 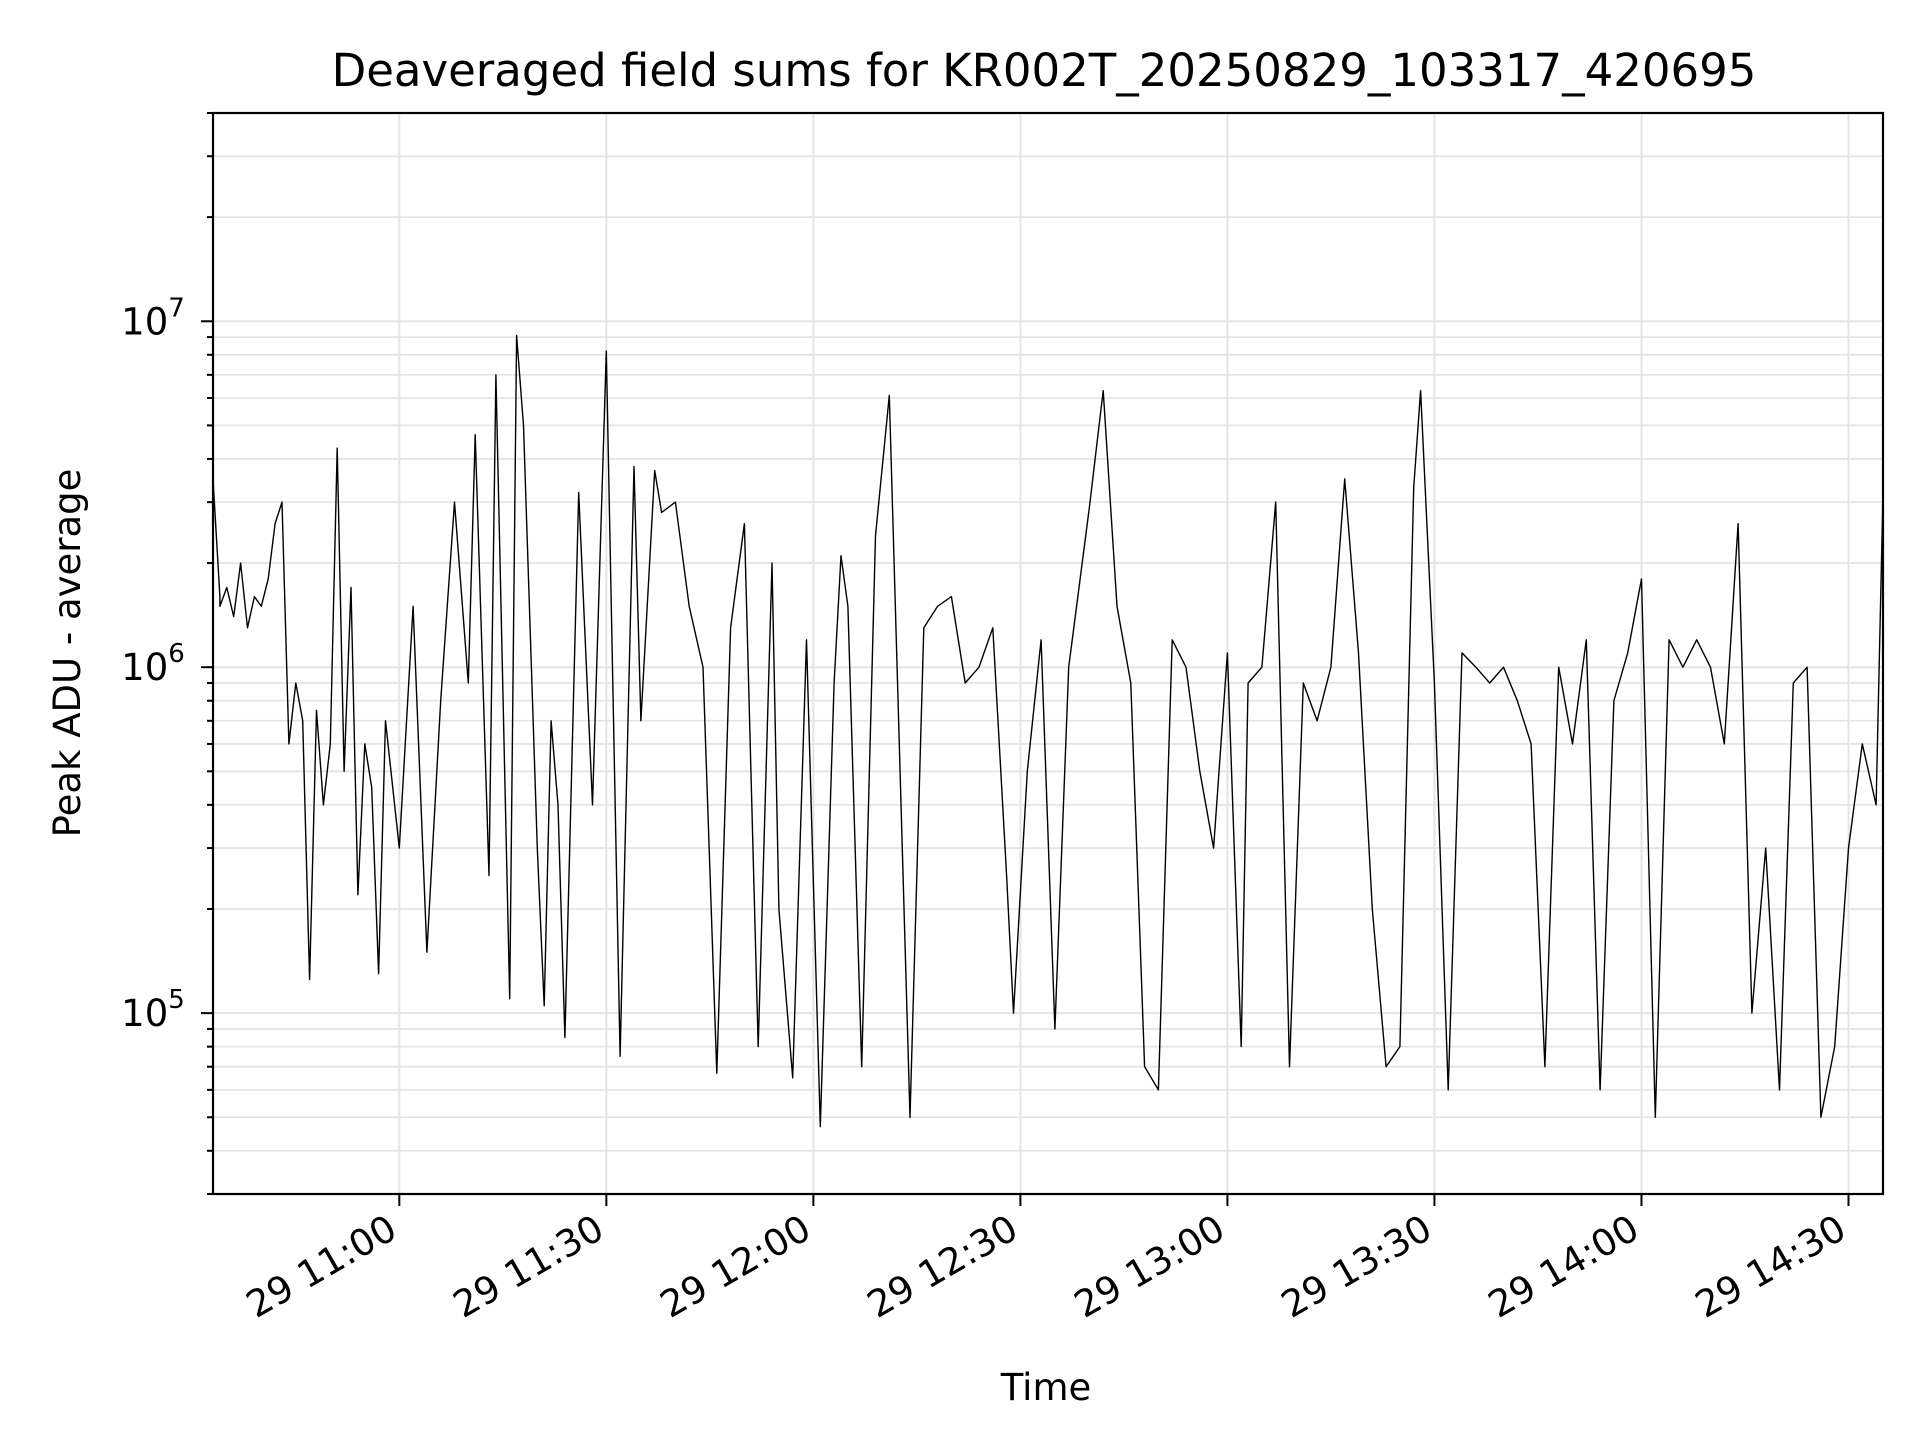 What do you see at coordinates (153, 664) in the screenshot?
I see `y-tick-label: 10⁶` at bounding box center [153, 664].